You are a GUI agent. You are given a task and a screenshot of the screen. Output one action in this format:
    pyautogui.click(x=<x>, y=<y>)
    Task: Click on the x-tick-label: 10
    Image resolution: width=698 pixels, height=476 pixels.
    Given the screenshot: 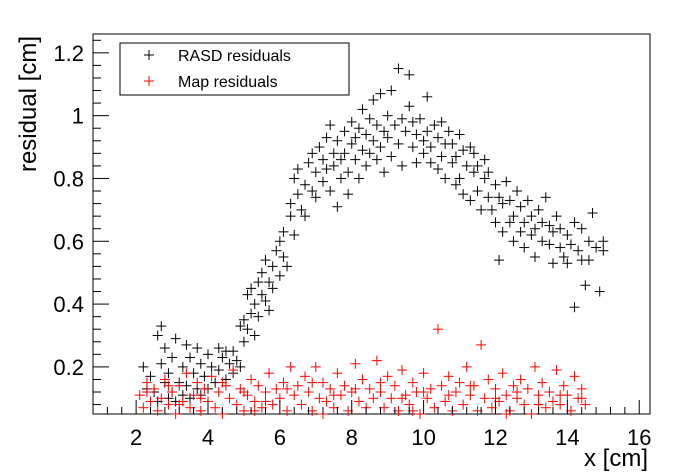 What is the action you would take?
    pyautogui.click(x=423, y=437)
    